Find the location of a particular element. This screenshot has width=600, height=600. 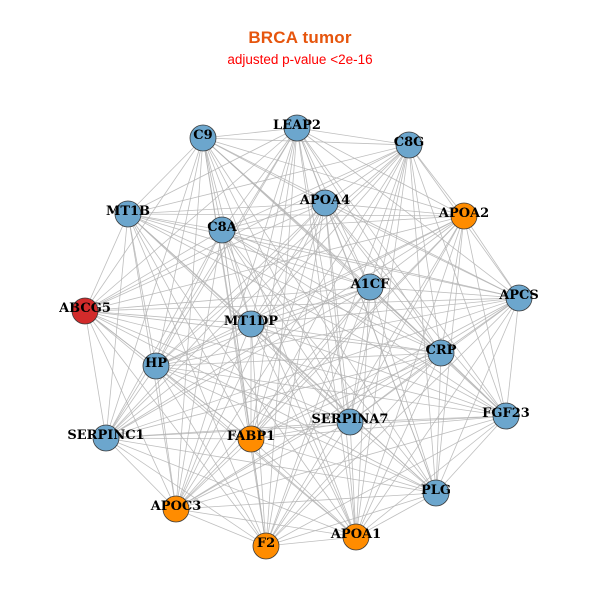

network-node-MT1B is located at coordinates (128, 214).